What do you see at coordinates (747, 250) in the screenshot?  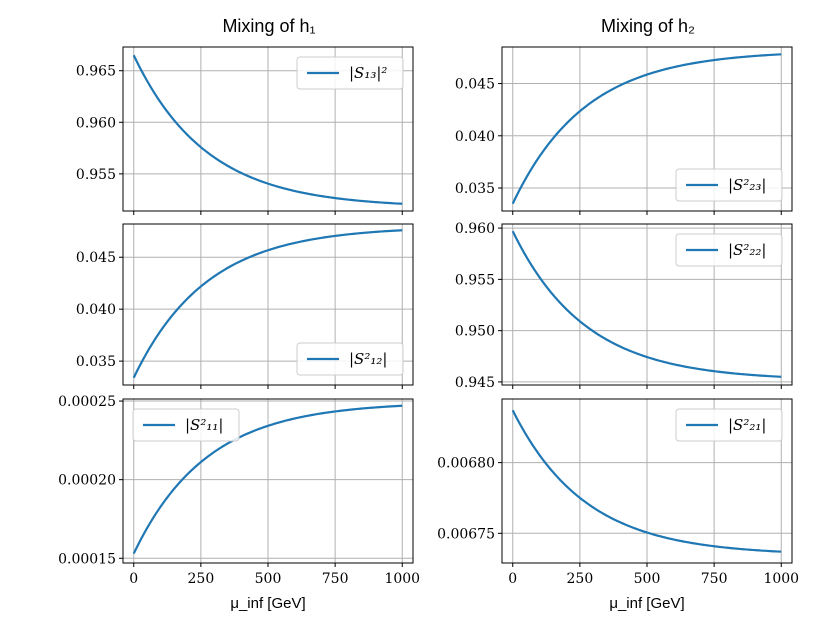 I see `legend-label: |S²₂₂|` at bounding box center [747, 250].